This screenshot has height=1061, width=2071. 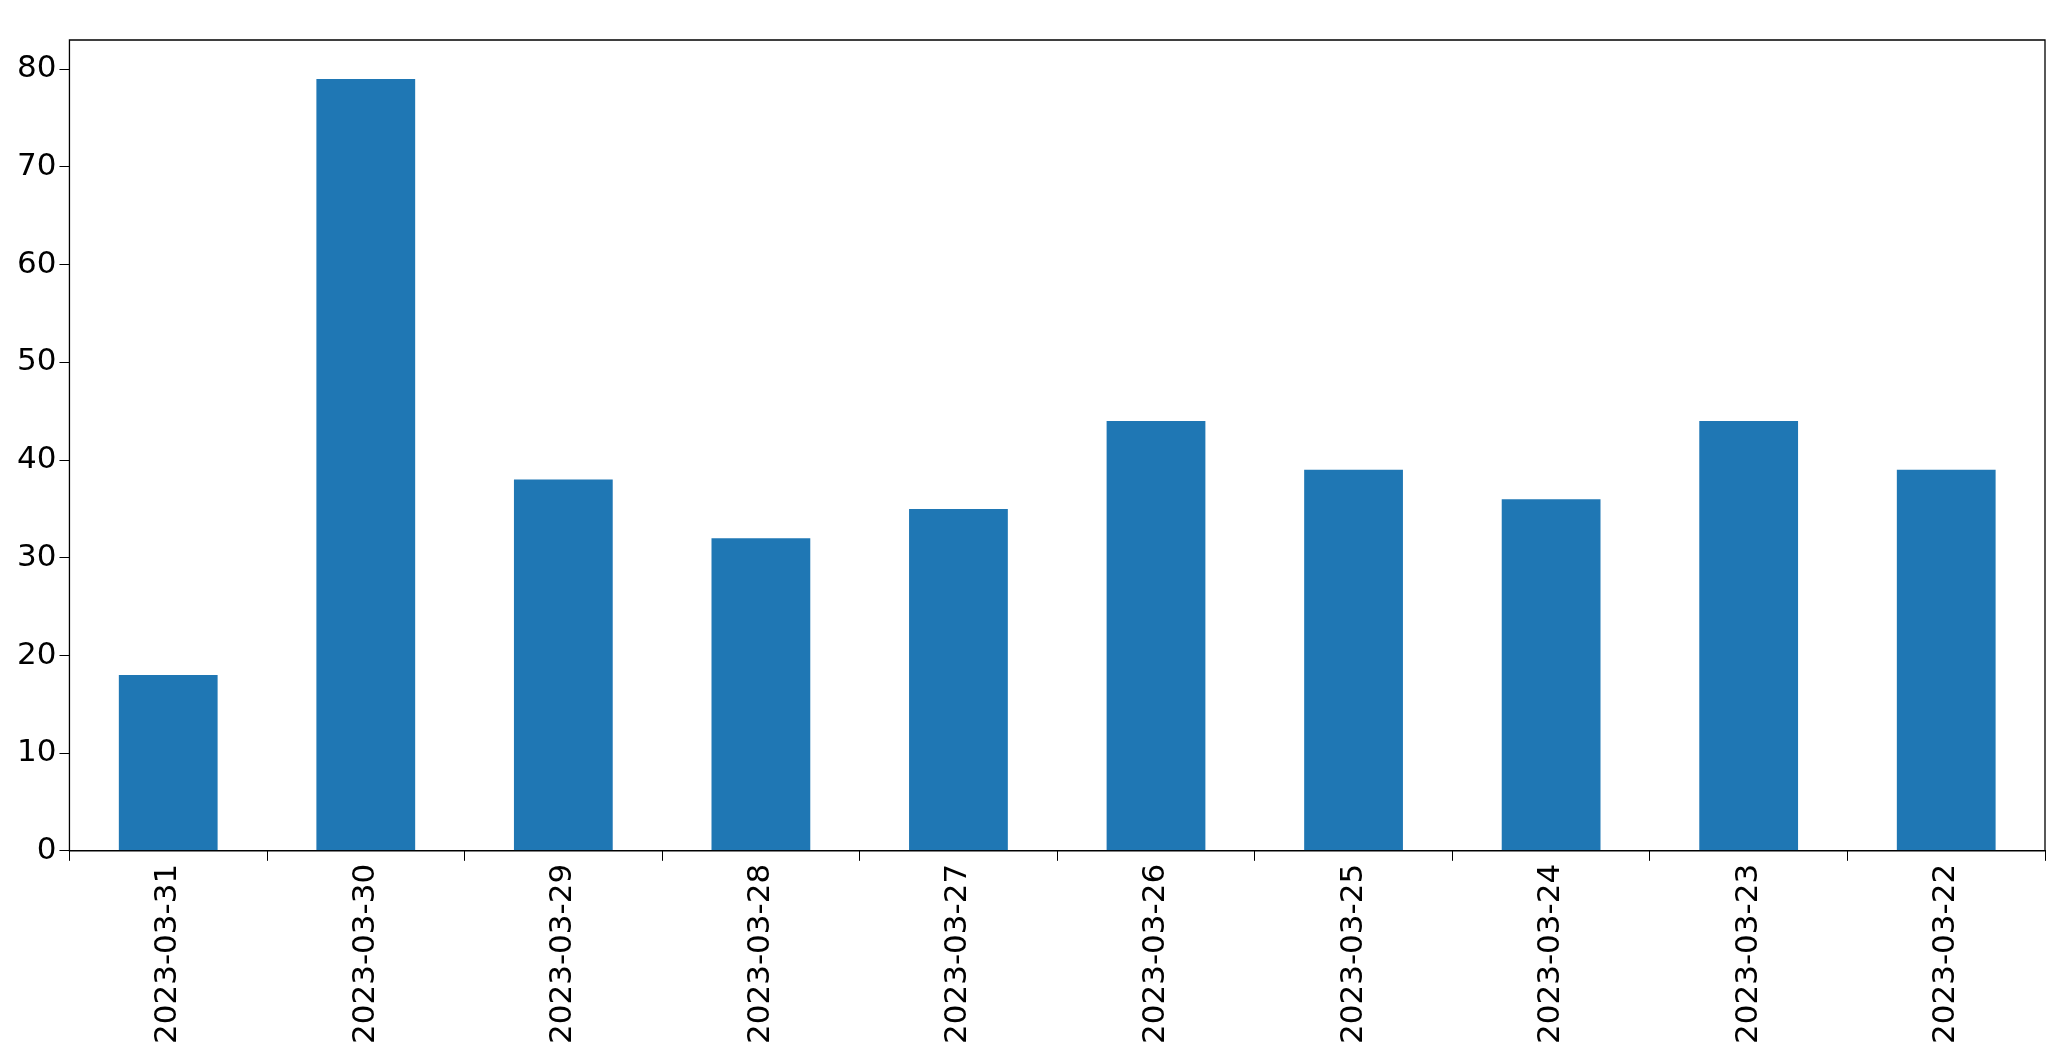 I want to click on x-tick-label: 2023-03-22, so click(x=1943, y=954).